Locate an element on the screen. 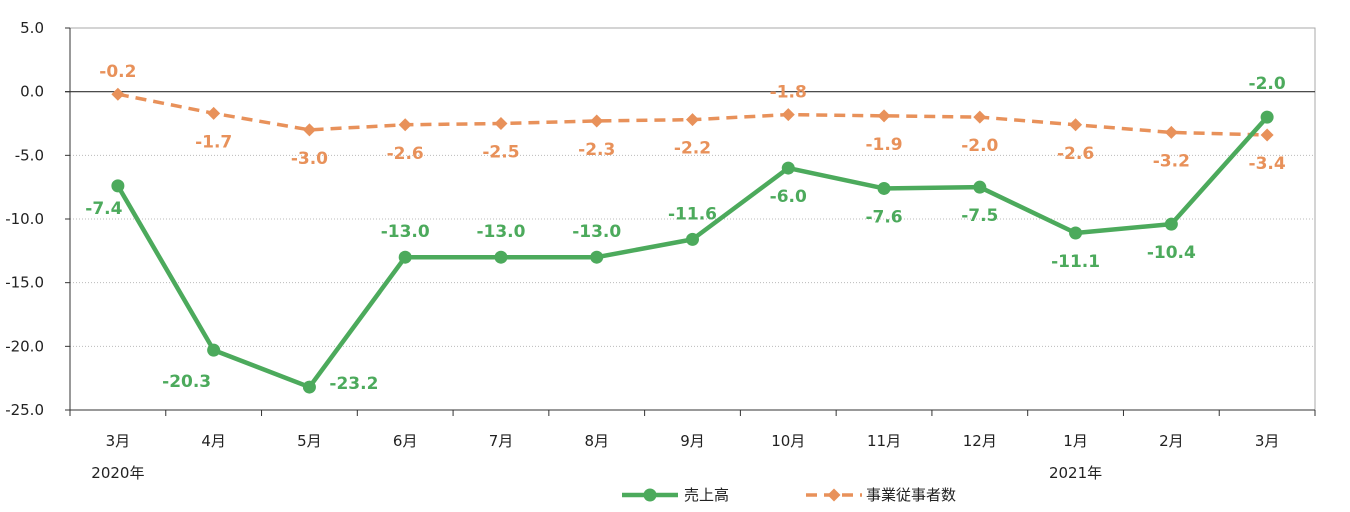  y-tick-label: -20.0 is located at coordinates (24, 346).